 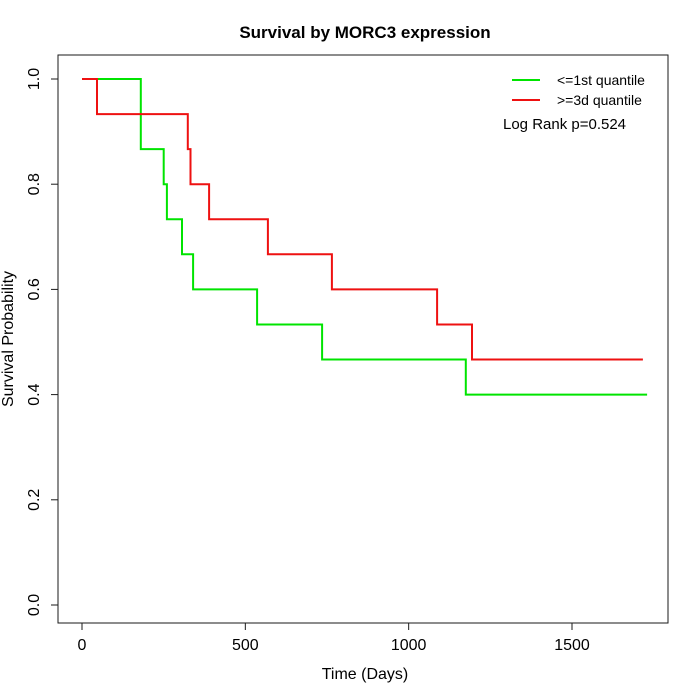 What do you see at coordinates (409, 645) in the screenshot?
I see `x-axis-tick-label: 1000` at bounding box center [409, 645].